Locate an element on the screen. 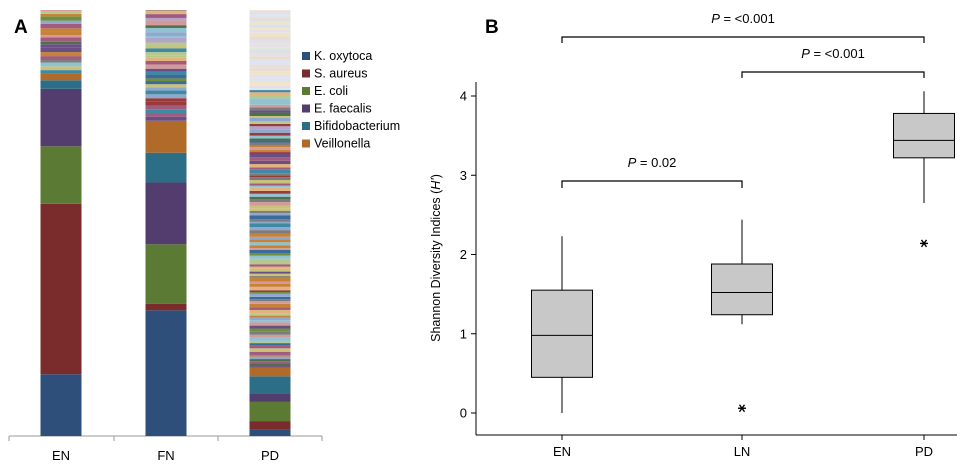 This screenshot has width=957, height=467. bar-segment-pd-e-faecalis is located at coordinates (270, 397).